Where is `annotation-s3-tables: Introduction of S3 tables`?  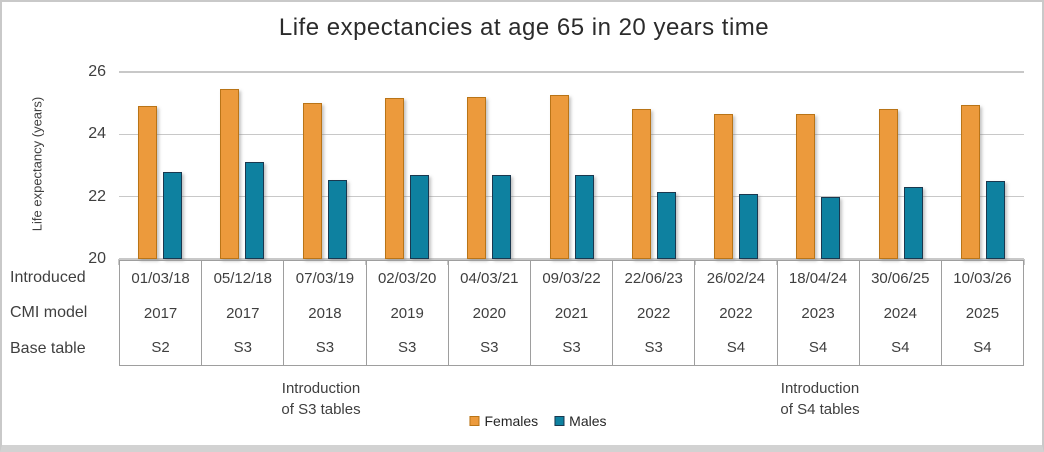
annotation-s3-tables: Introduction of S3 tables is located at coordinates (321, 399).